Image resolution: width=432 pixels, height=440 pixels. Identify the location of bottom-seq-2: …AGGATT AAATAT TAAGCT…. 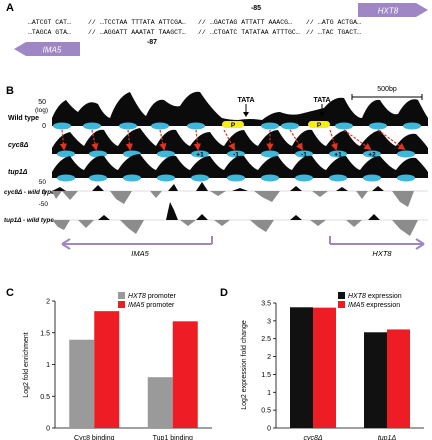
(143, 32).